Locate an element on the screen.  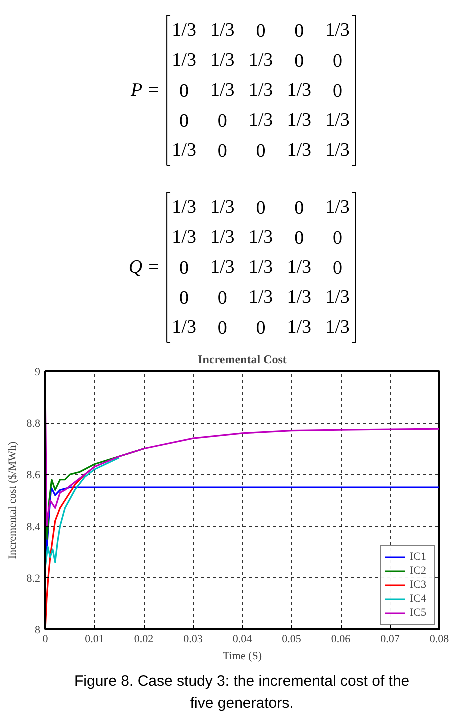
x-tick-label: 0.07 is located at coordinates (390, 640).